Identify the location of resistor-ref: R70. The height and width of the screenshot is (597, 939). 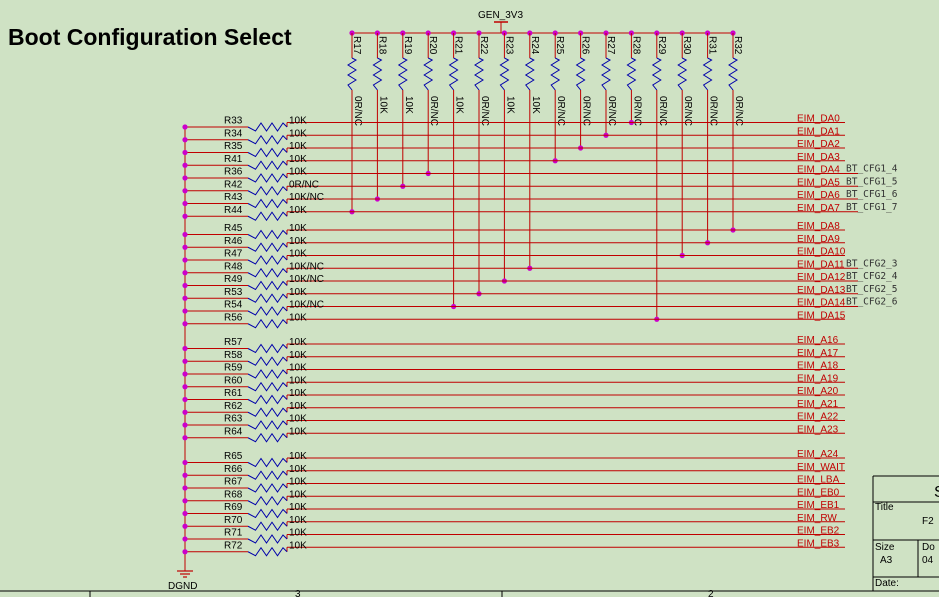
(233, 520).